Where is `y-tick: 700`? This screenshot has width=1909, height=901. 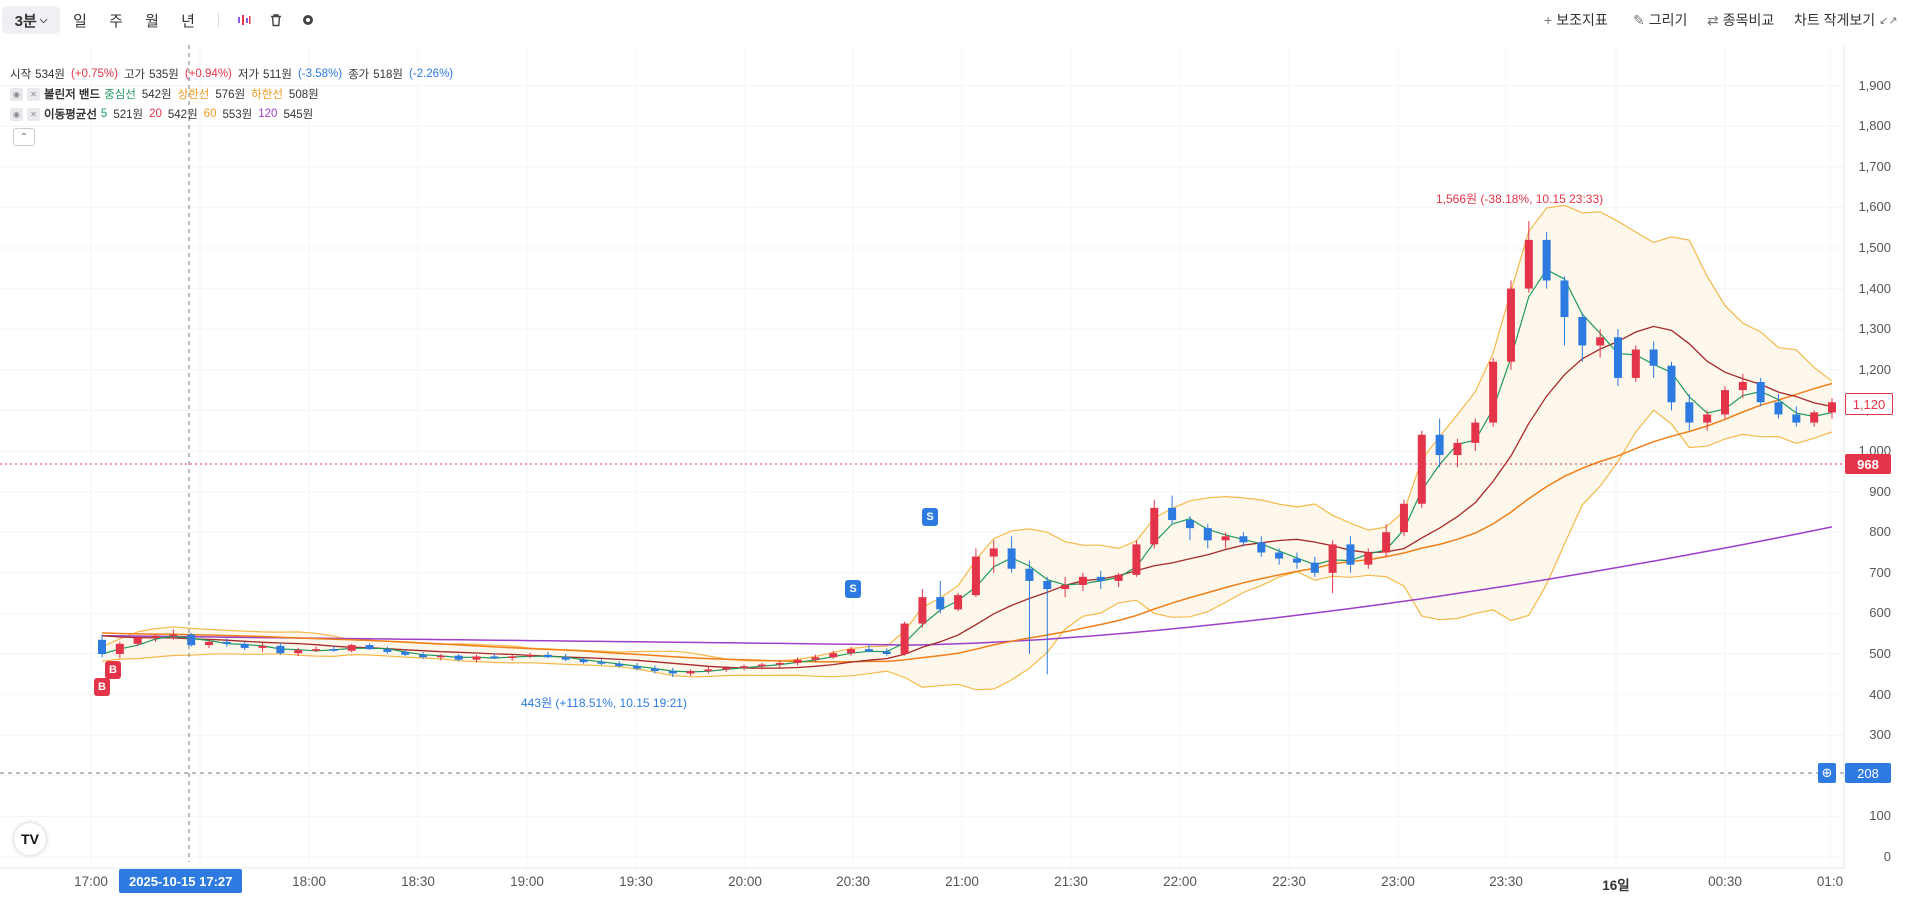 y-tick: 700 is located at coordinates (1880, 572).